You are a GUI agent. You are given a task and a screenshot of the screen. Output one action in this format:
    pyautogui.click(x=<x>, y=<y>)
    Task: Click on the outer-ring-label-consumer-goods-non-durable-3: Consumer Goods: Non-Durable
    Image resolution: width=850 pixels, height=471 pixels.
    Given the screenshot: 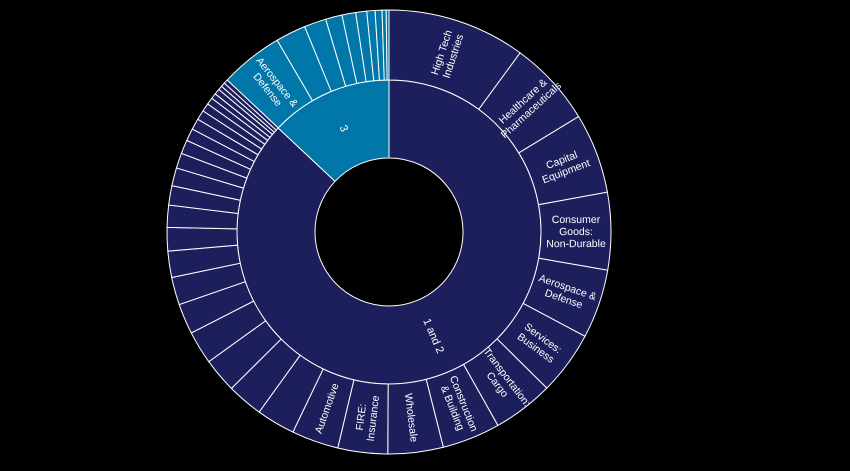 What is the action you would take?
    pyautogui.click(x=576, y=232)
    